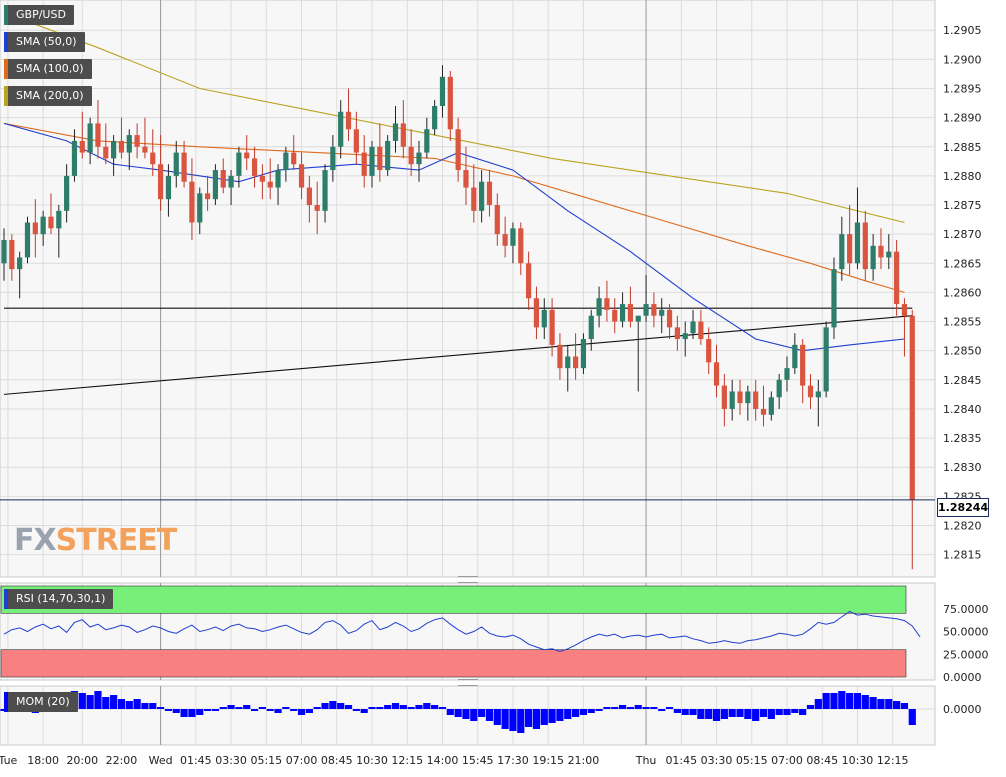 Image resolution: width=1006 pixels, height=777 pixels. I want to click on time-tick-label: 14:00, so click(443, 760).